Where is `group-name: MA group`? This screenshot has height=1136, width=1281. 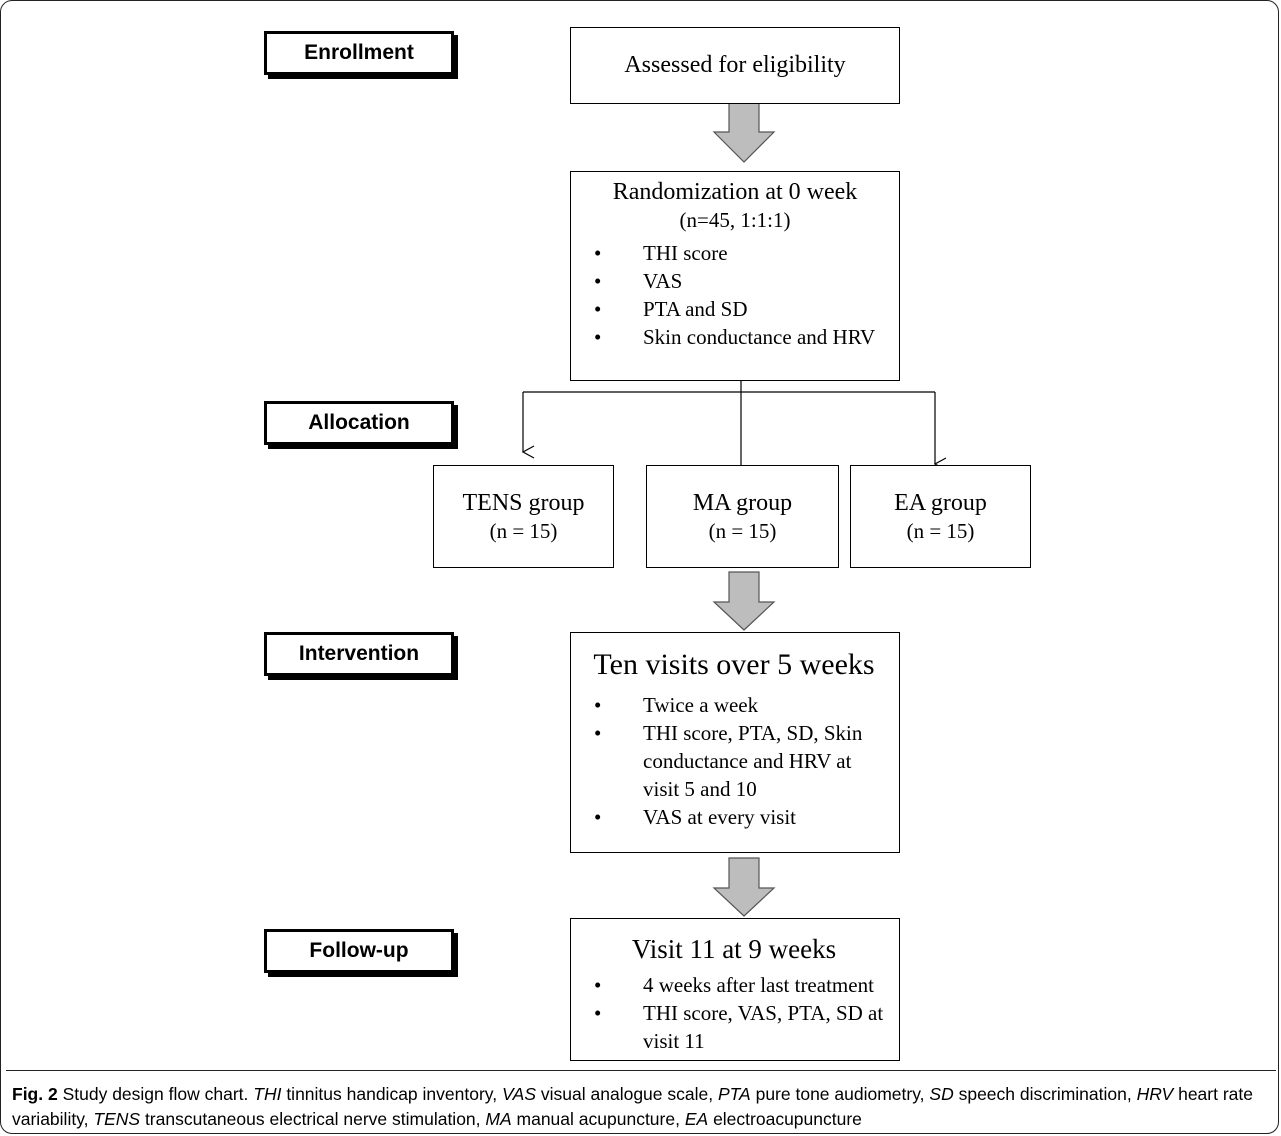
group-name: MA group is located at coordinates (742, 502).